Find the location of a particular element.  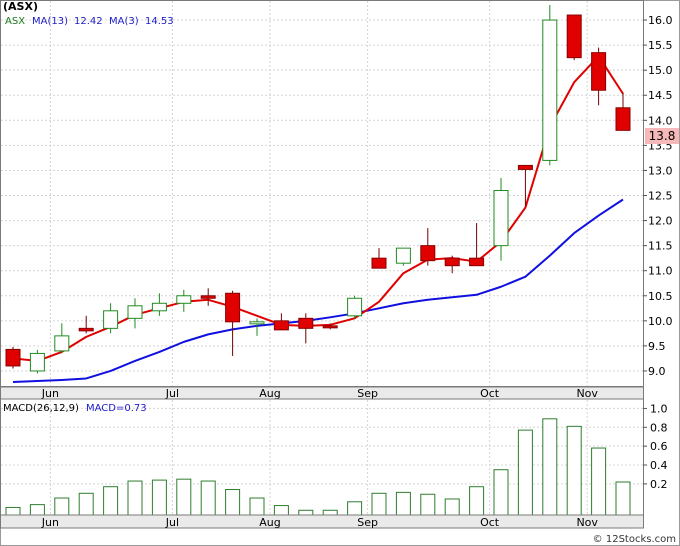

price-y-tick-label: 14.0 is located at coordinates (660, 120).